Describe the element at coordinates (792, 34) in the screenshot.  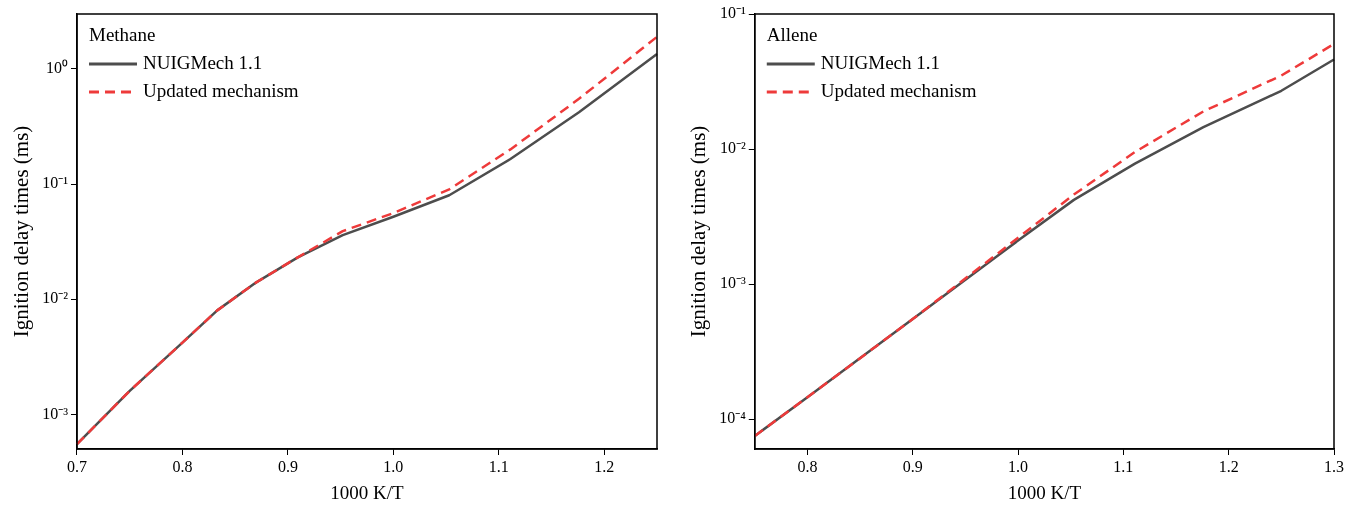
I see `legend-title: Allene` at that location.